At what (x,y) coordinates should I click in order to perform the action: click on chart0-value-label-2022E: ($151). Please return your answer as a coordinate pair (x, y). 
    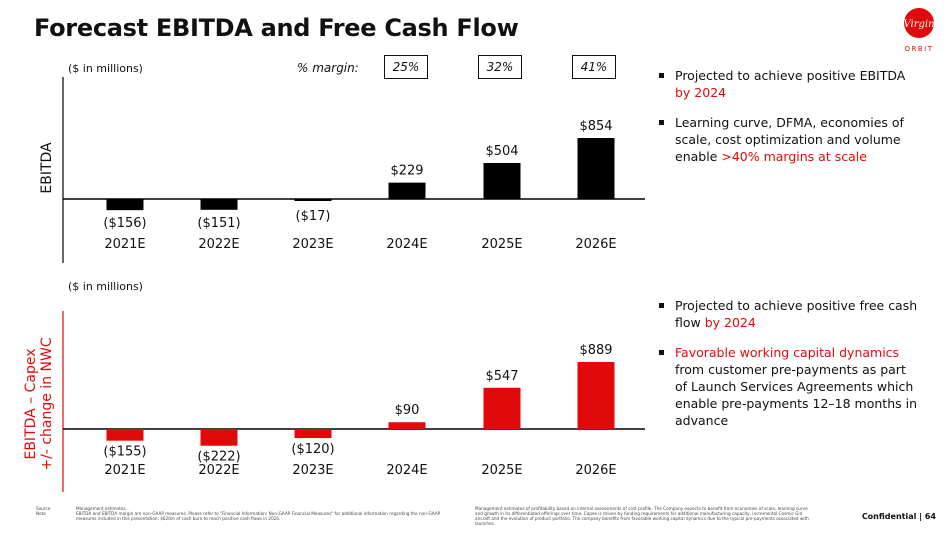
    Looking at the image, I should click on (218, 223).